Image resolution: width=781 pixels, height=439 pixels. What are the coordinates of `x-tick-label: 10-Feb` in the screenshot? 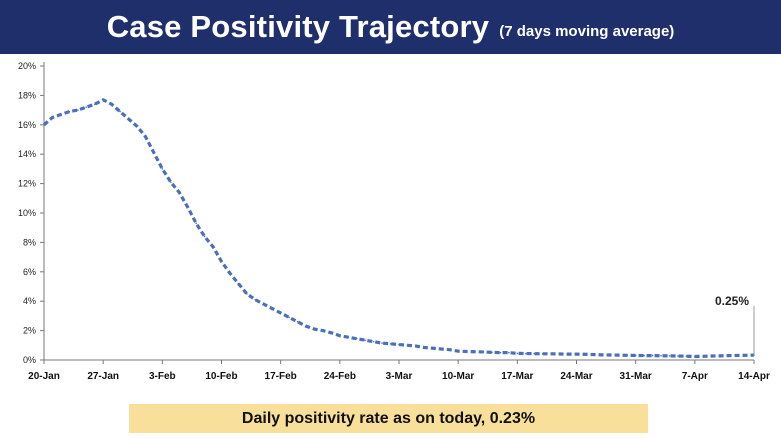 It's located at (221, 376).